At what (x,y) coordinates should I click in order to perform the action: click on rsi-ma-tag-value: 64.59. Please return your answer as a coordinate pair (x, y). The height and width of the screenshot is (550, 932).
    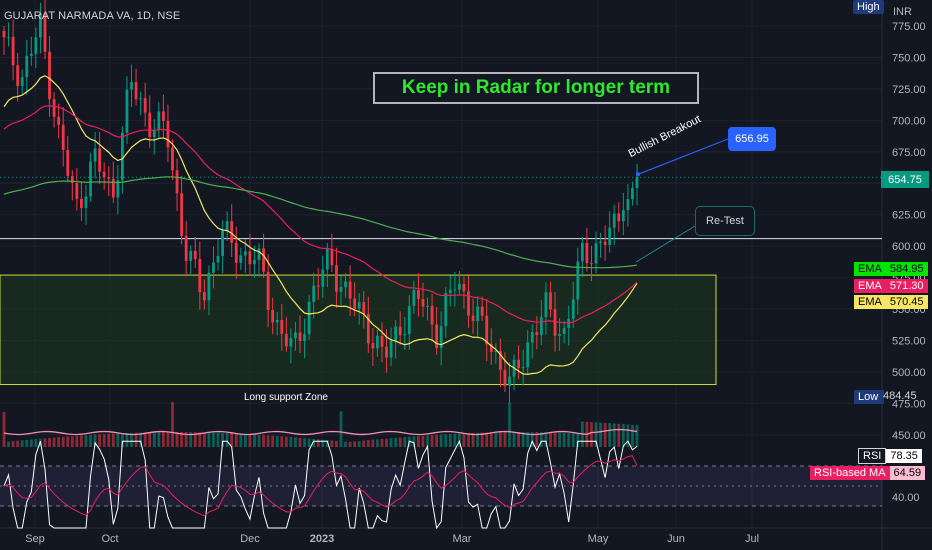
    Looking at the image, I should click on (907, 473).